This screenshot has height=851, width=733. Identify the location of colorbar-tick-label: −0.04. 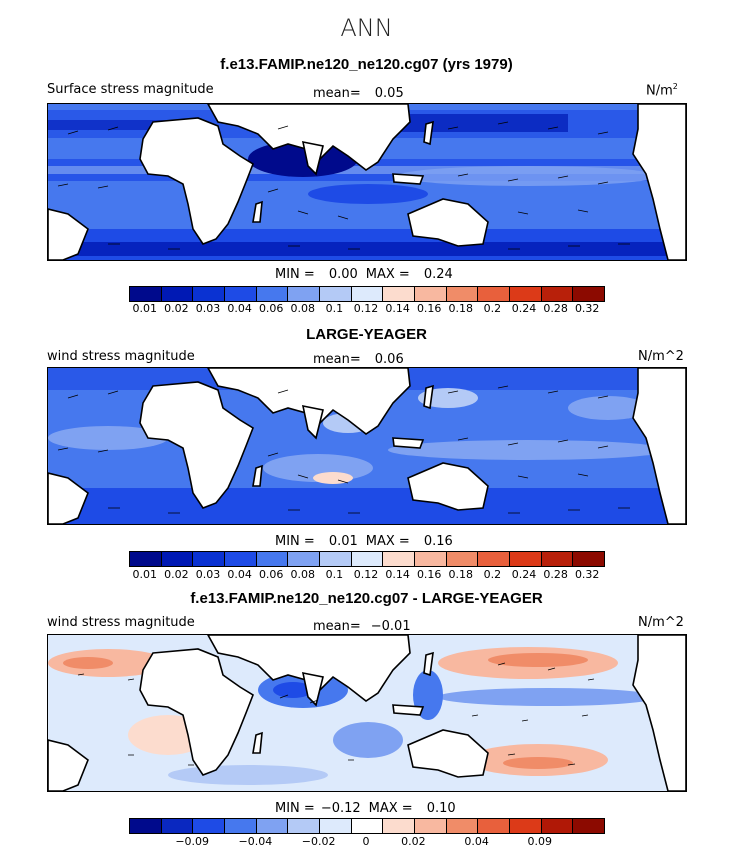
(255, 841).